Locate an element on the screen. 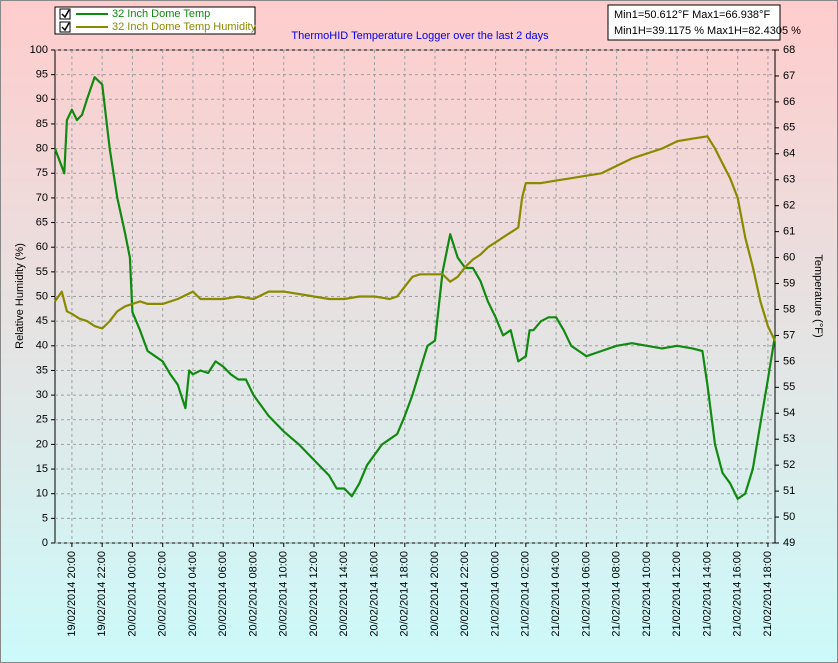  legend-label: 32 Inch Dome Temp is located at coordinates (161, 14).